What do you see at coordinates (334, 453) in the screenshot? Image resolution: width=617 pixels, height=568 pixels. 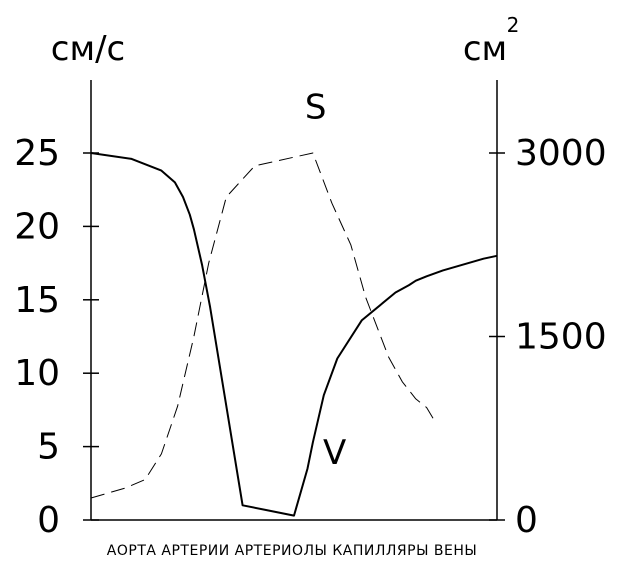 I see `series-label-v: V` at bounding box center [334, 453].